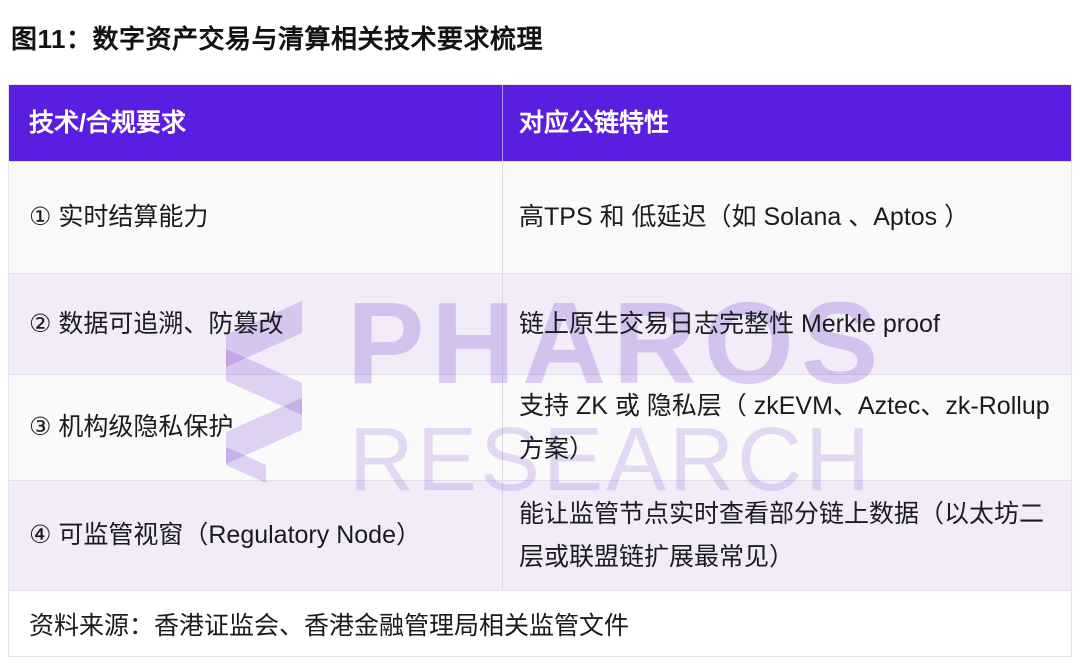 The height and width of the screenshot is (670, 1080). Describe the element at coordinates (744, 217) in the screenshot. I see `cell-feature: 高TPS 和 低延迟（如 Solana 、Aptos ）` at that location.